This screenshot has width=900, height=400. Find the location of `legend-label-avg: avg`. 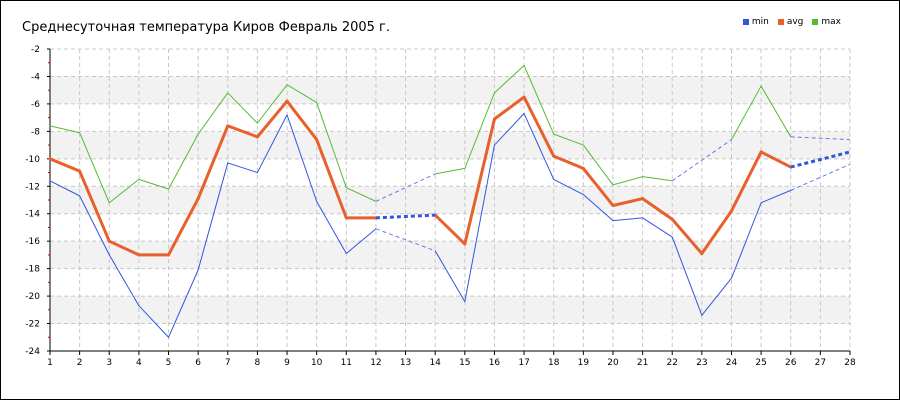

legend-label-avg: avg is located at coordinates (795, 22).